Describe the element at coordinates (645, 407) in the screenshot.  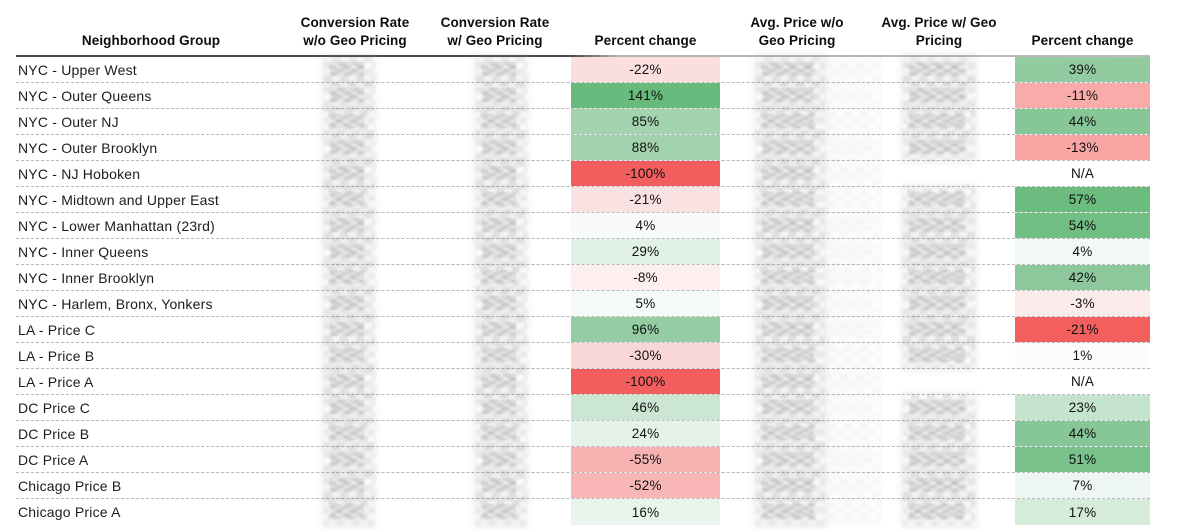
I see `conversion-percent-change-cell: 46%` at that location.